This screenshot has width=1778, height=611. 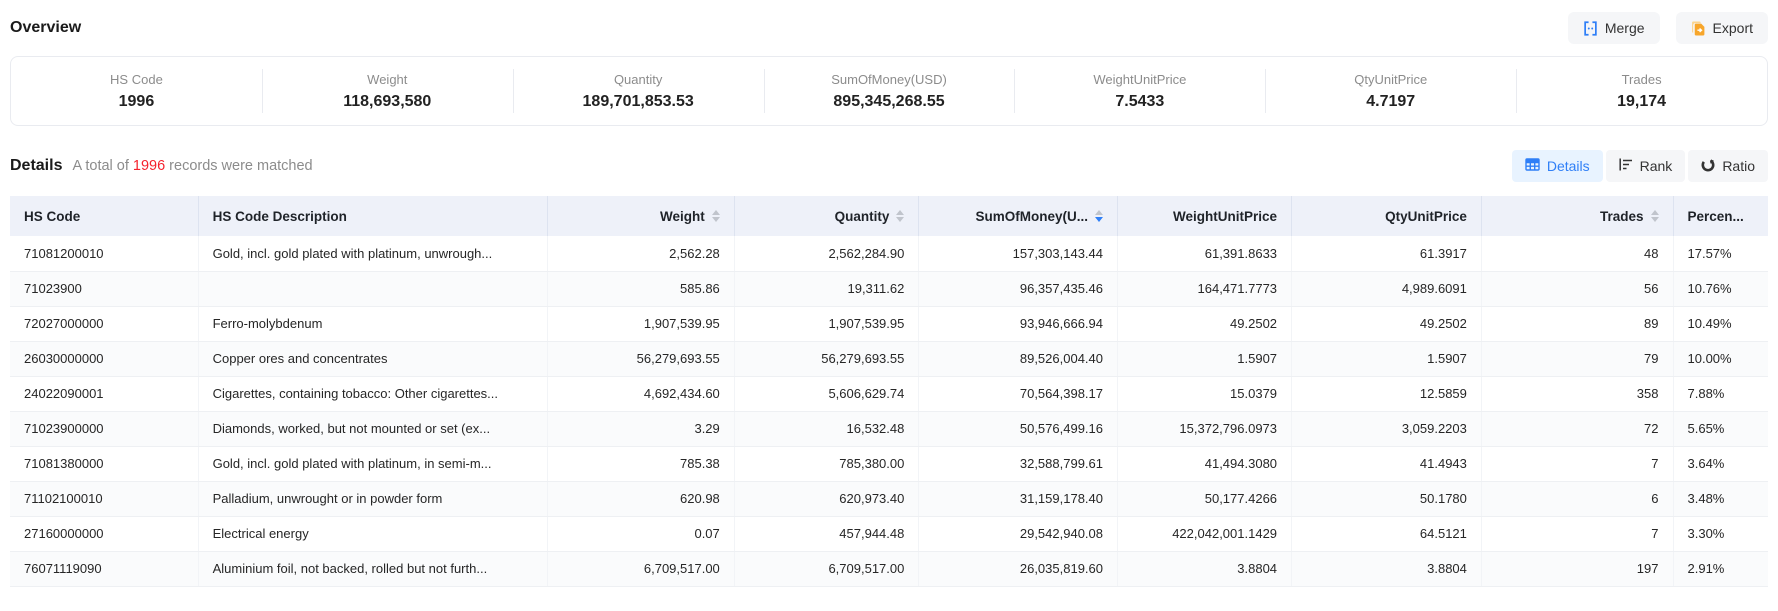 What do you see at coordinates (1720, 359) in the screenshot?
I see `table-cell: 10.00%` at bounding box center [1720, 359].